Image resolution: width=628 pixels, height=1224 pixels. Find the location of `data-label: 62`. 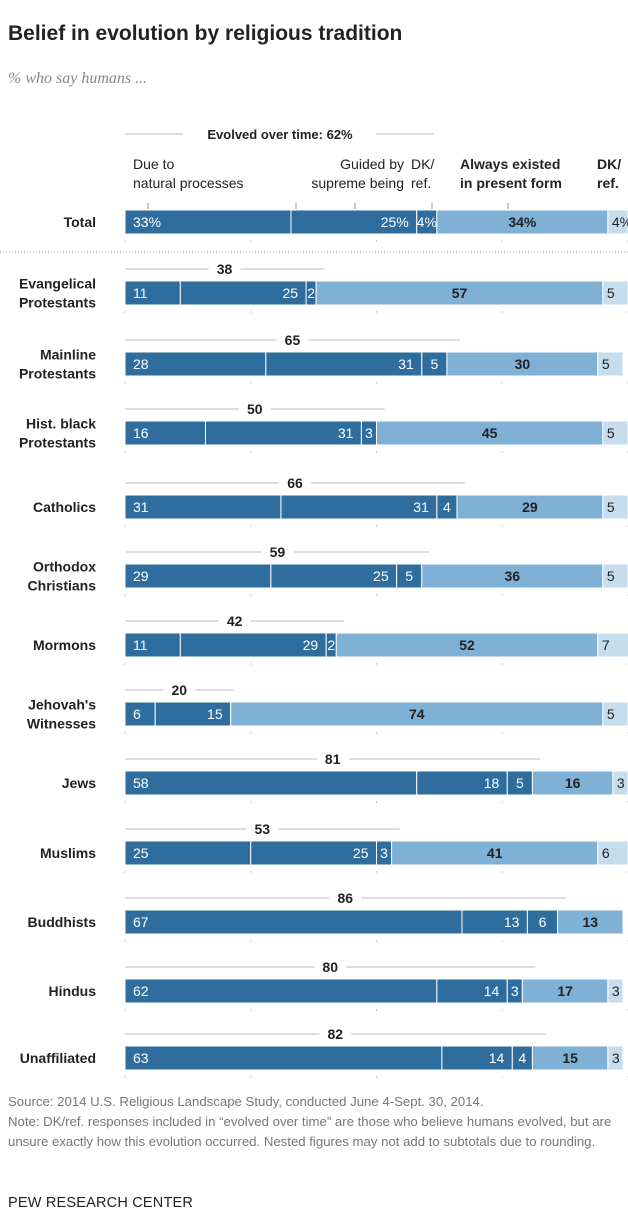

data-label: 62 is located at coordinates (141, 991).